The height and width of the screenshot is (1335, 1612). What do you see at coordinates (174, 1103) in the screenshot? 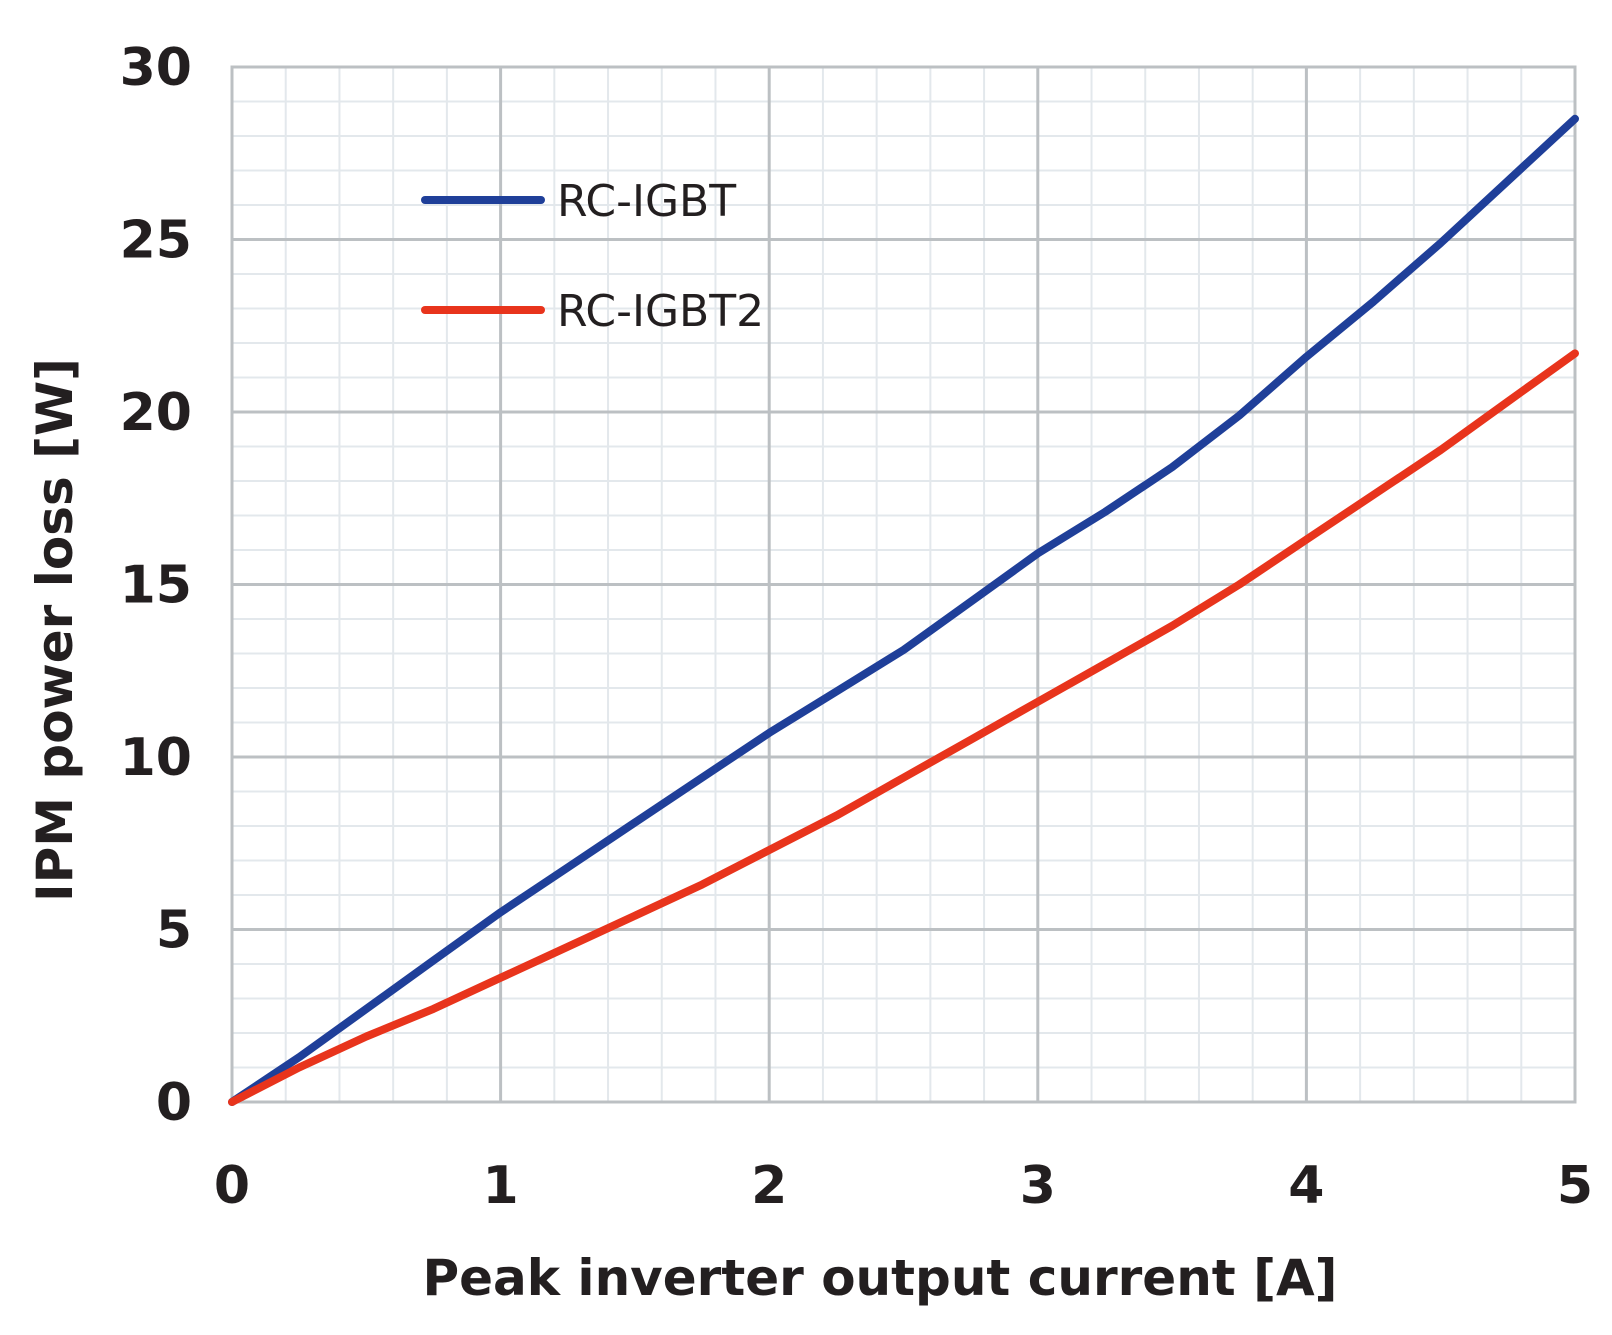
I see `y-tick-label: 0` at bounding box center [174, 1103].